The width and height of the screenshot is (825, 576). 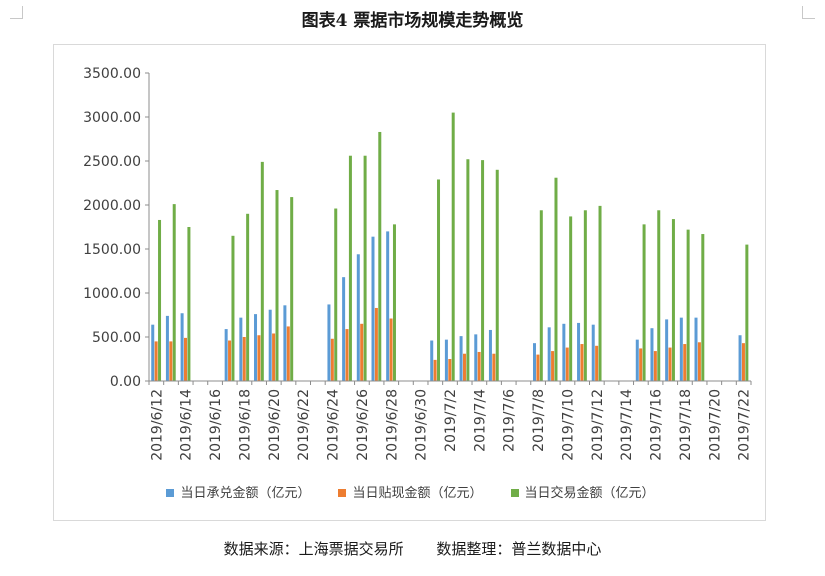 I want to click on corner-mark-right, so click(x=808, y=12).